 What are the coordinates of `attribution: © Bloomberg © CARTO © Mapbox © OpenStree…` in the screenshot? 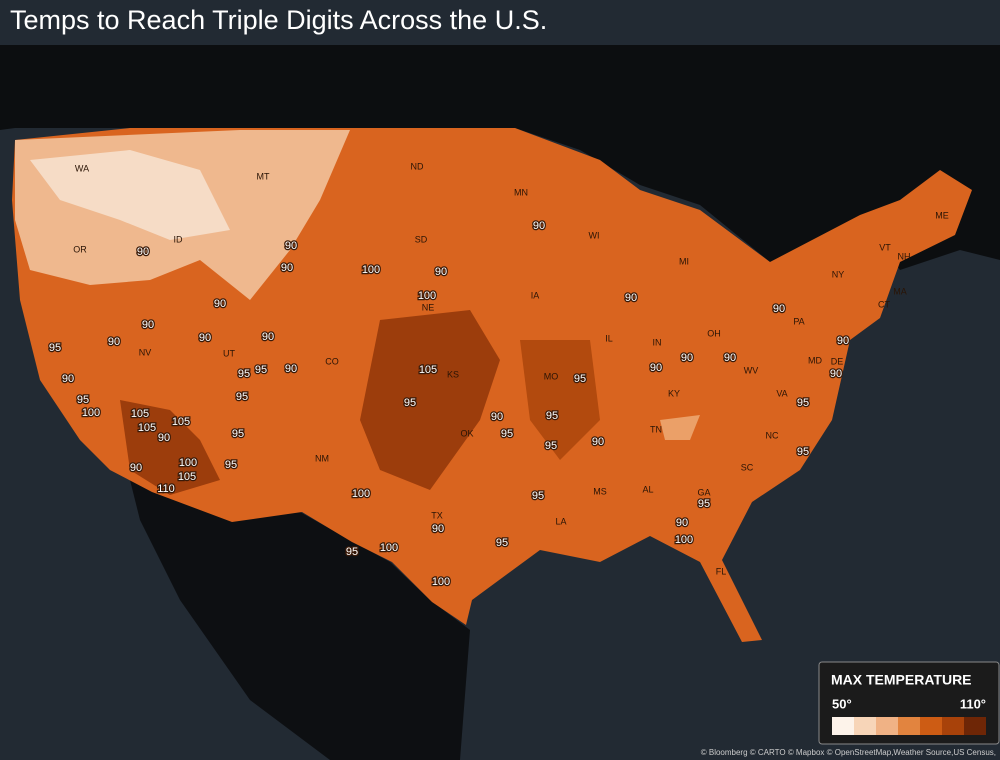 It's located at (848, 752).